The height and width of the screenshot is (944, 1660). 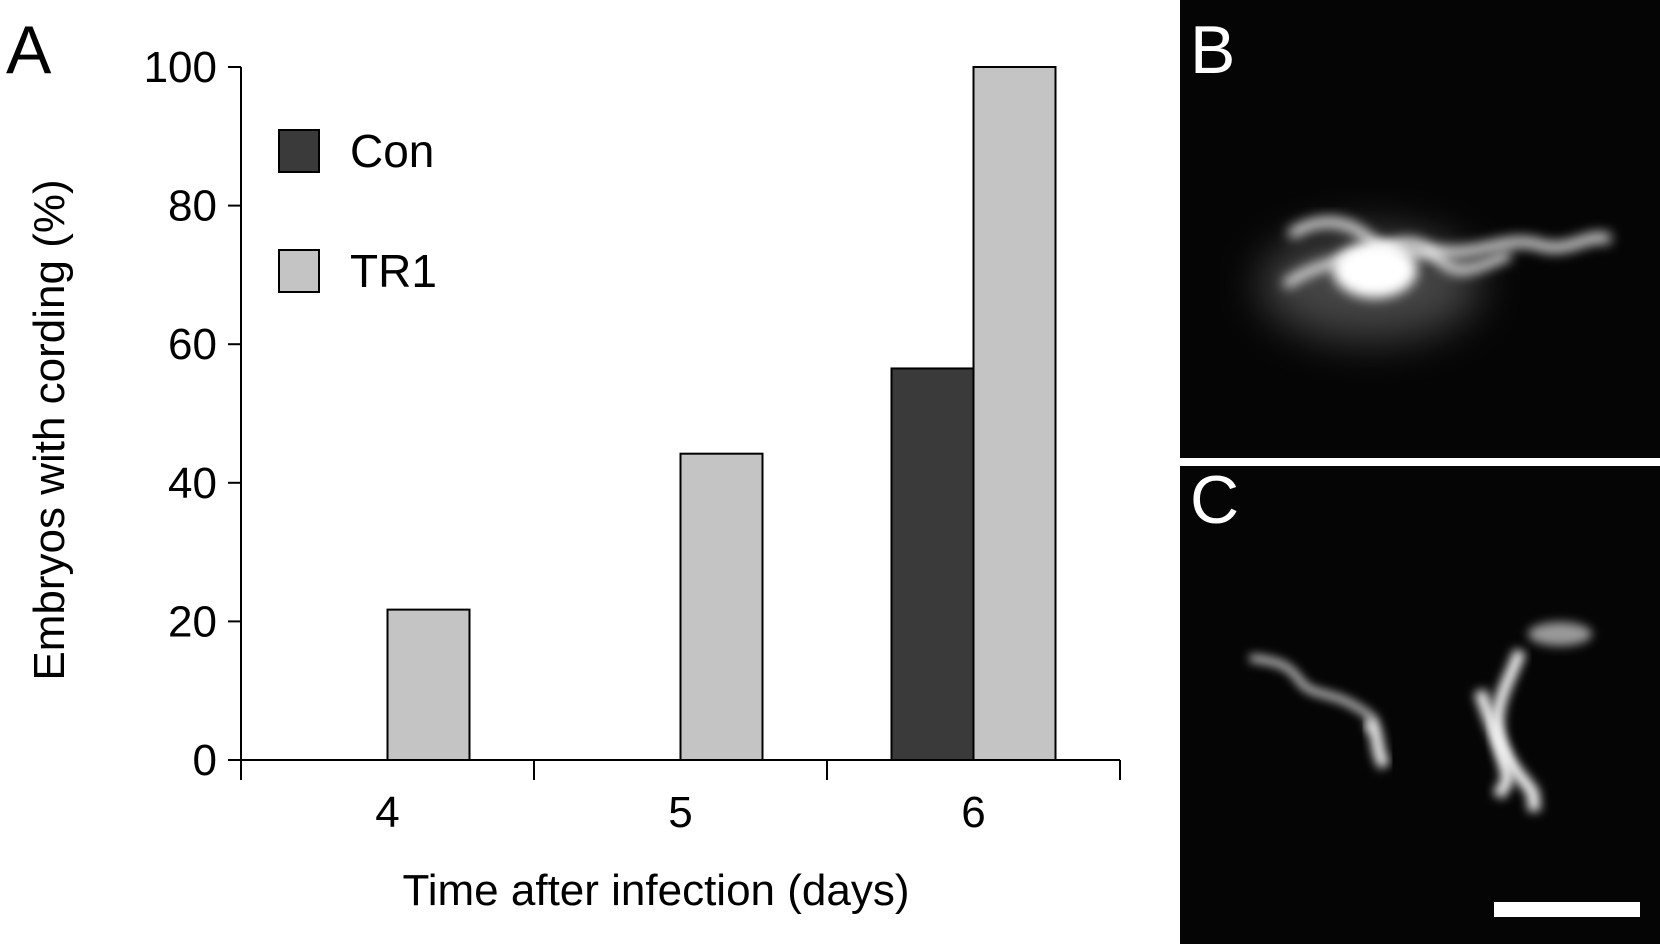 I want to click on x-tick-label: 4, so click(x=387, y=812).